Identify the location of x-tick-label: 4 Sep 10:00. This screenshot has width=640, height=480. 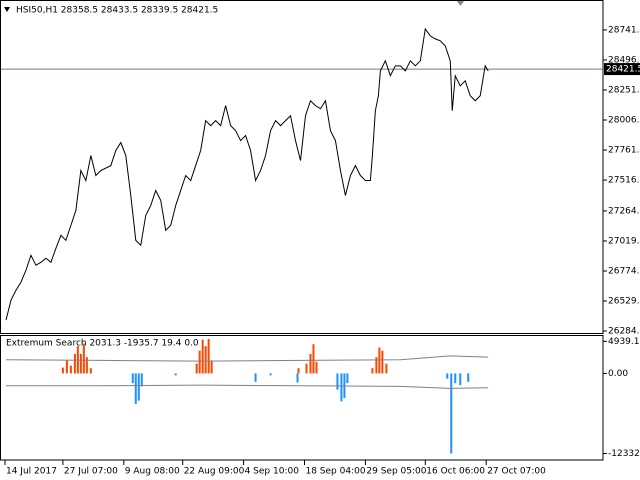
(272, 472).